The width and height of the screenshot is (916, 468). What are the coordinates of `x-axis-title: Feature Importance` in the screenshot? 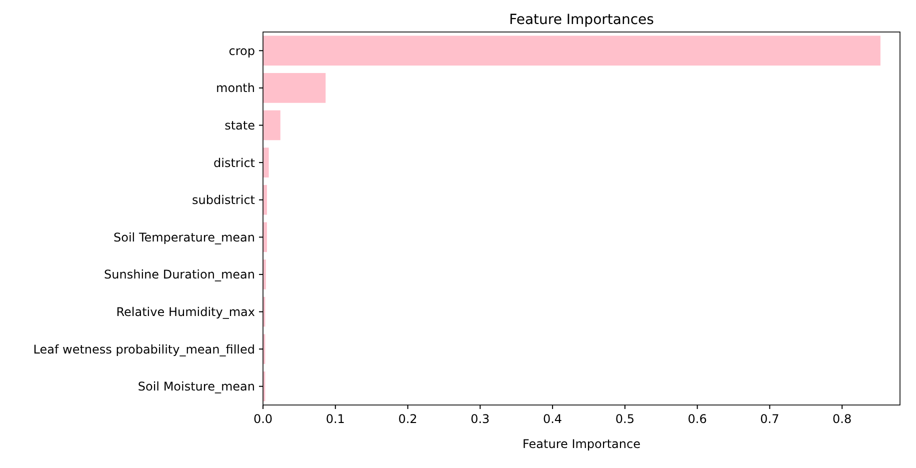 It's located at (581, 444).